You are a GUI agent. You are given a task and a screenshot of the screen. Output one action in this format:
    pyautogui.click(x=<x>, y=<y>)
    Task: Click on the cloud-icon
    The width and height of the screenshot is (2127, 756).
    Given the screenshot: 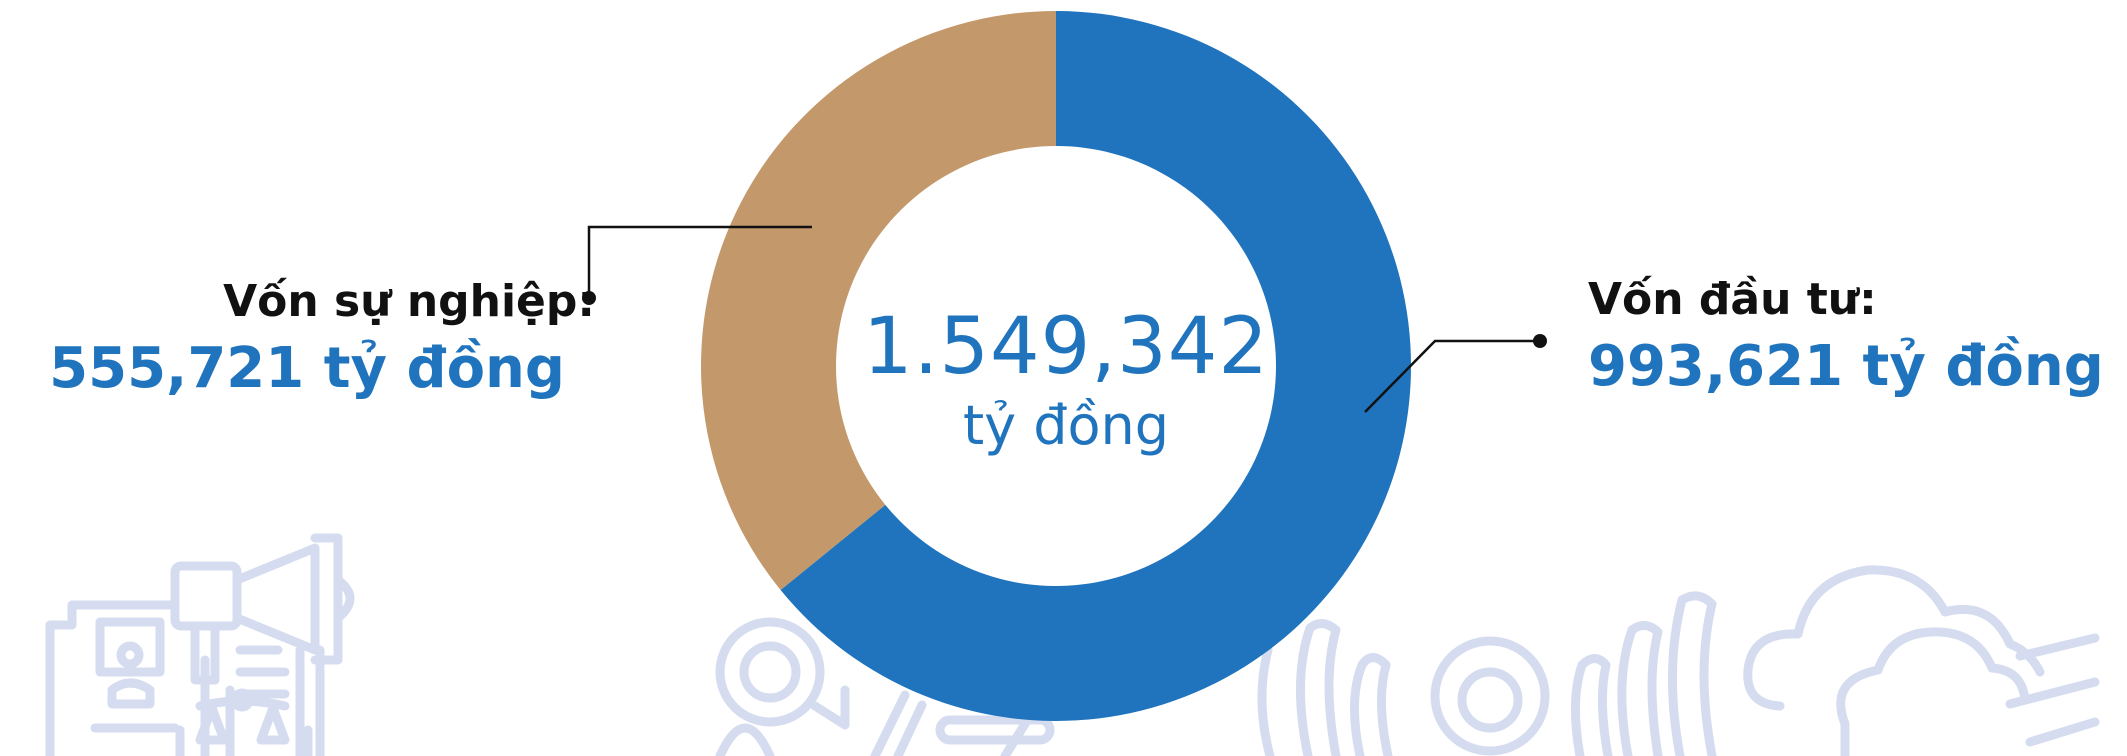 What is the action you would take?
    pyautogui.click(x=1921, y=660)
    